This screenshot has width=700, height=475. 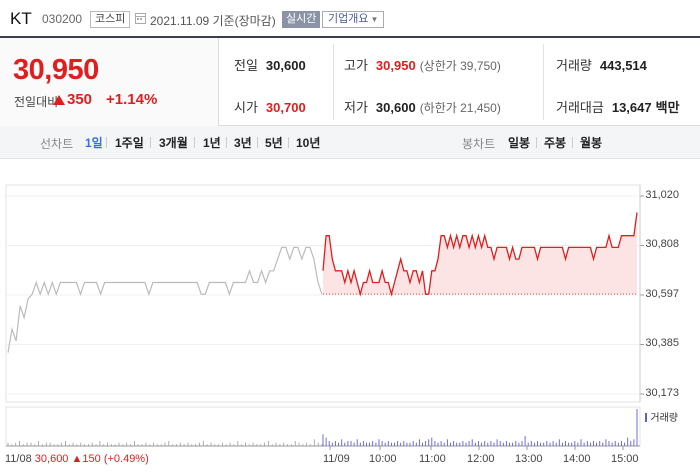 What do you see at coordinates (574, 65) in the screenshot?
I see `stat-label: 거래량` at bounding box center [574, 65].